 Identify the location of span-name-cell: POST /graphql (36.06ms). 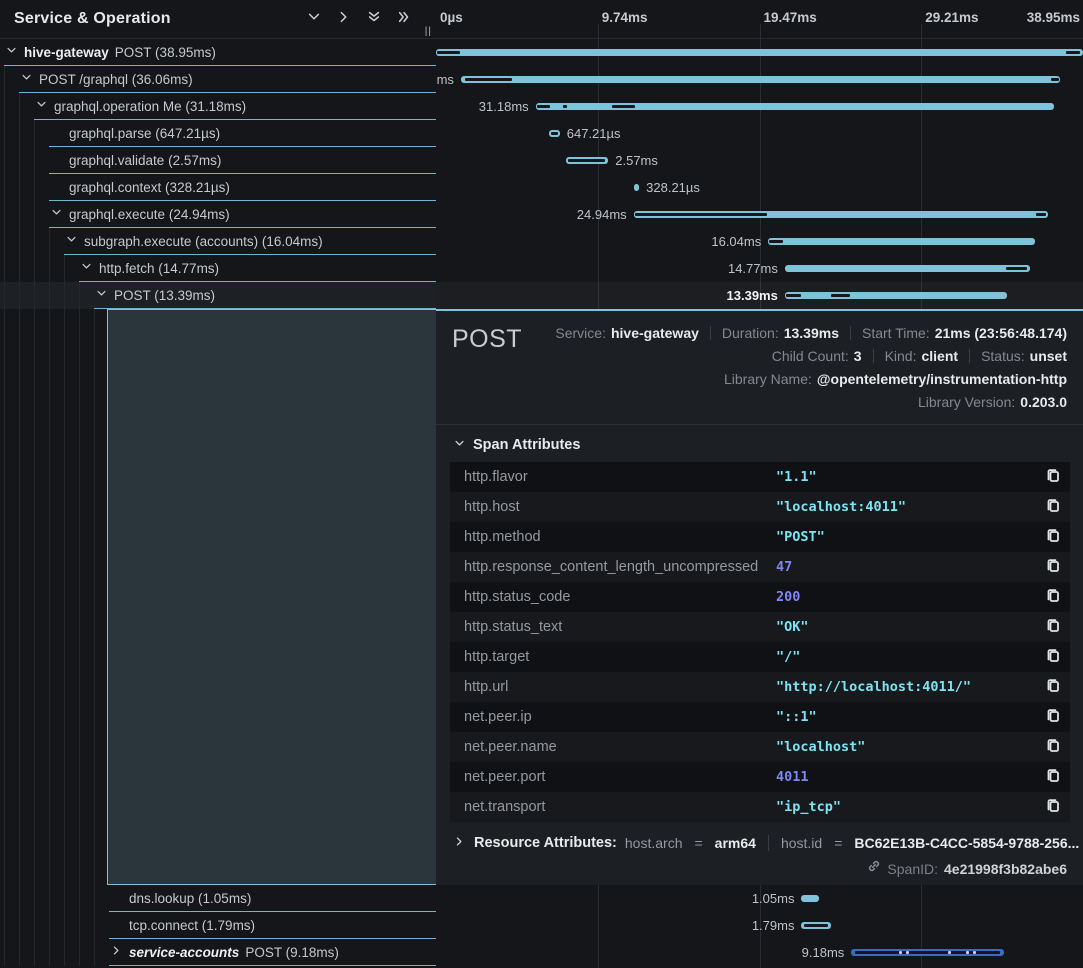
(218, 79).